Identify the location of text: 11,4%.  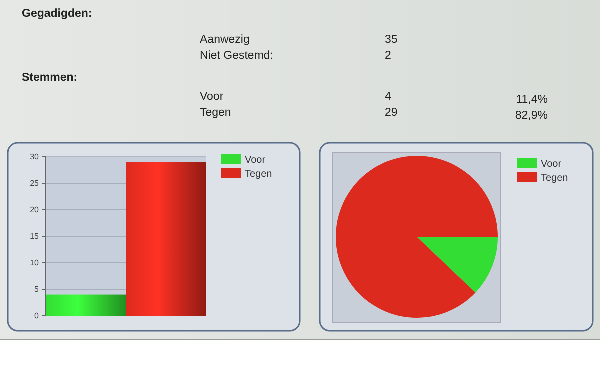
(532, 100).